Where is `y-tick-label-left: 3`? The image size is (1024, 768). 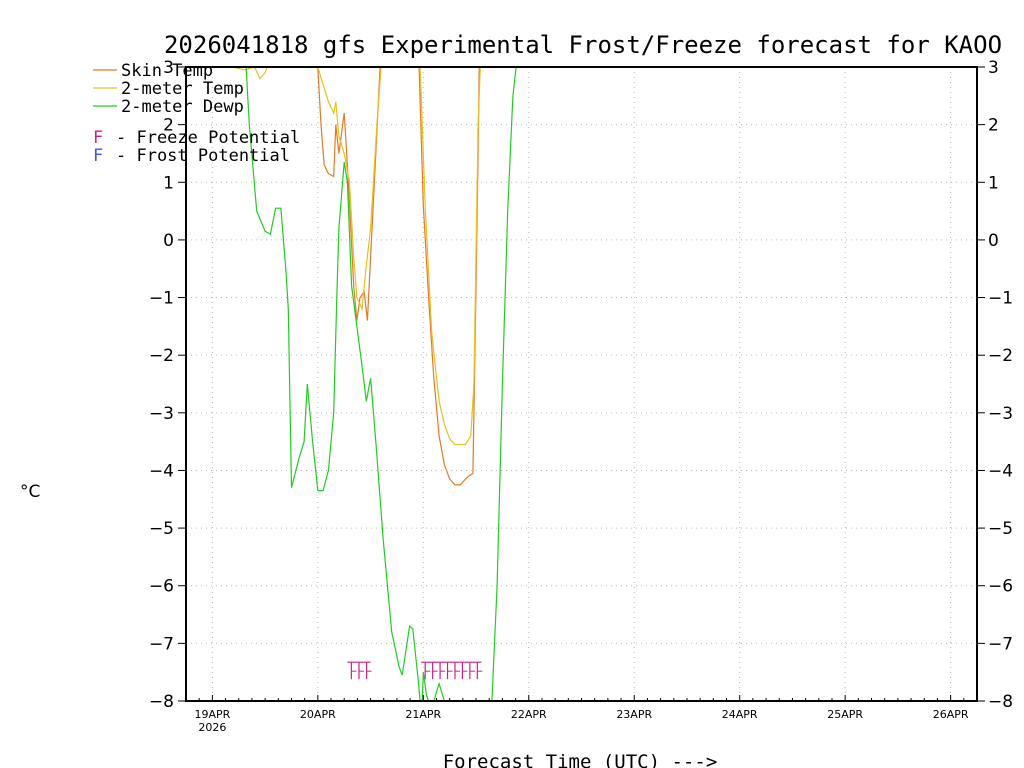
y-tick-label-left: 3 is located at coordinates (168, 68).